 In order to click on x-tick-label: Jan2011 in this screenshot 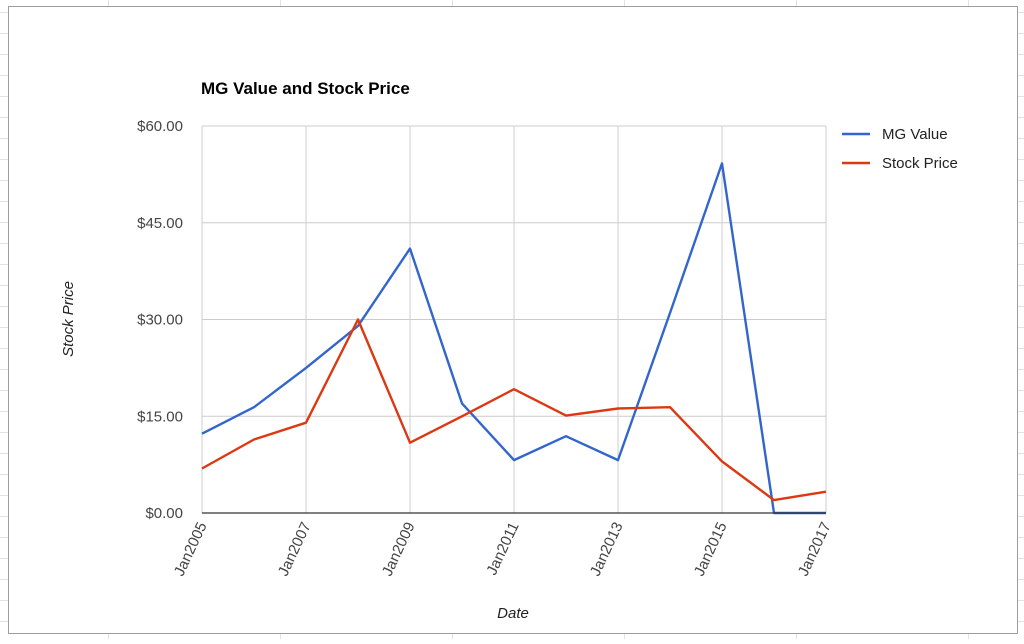, I will do `click(502, 549)`.